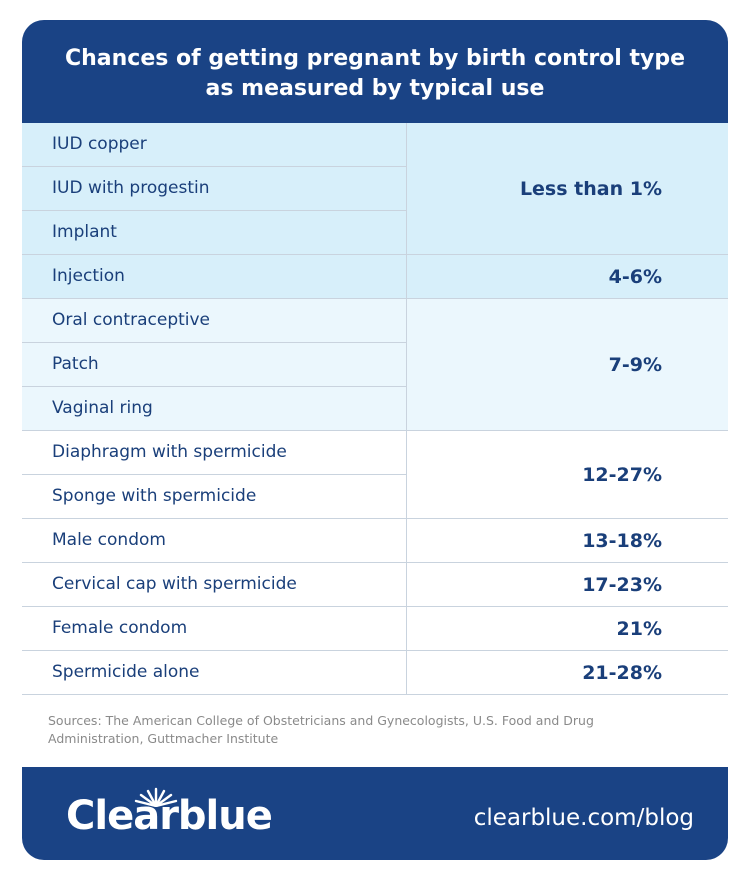 The image size is (750, 880). What do you see at coordinates (622, 540) in the screenshot?
I see `rate: 13-18%` at bounding box center [622, 540].